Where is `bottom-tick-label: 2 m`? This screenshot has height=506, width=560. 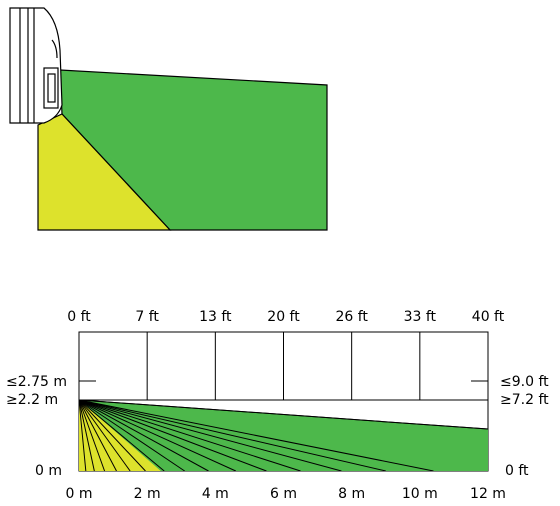 bottom-tick-label: 2 m is located at coordinates (147, 494).